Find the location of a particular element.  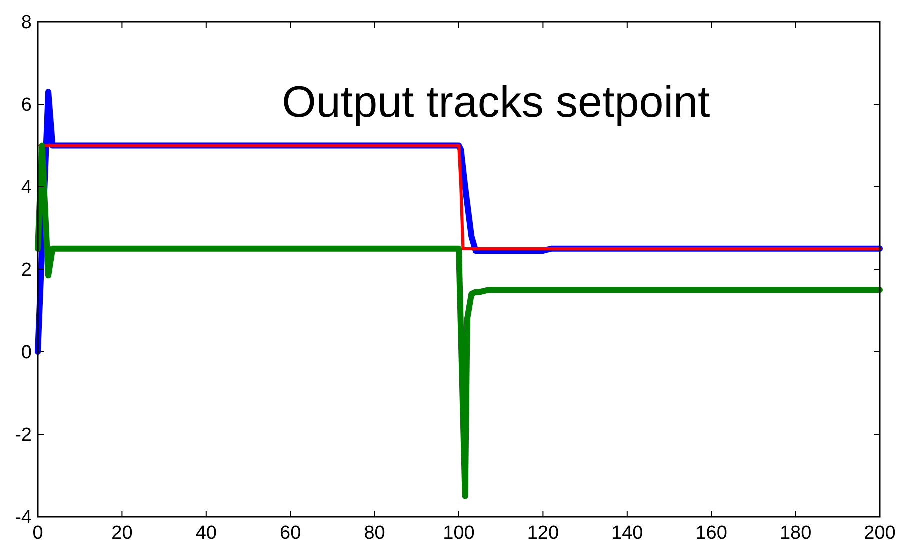

x-tick-label: 180 is located at coordinates (796, 533).